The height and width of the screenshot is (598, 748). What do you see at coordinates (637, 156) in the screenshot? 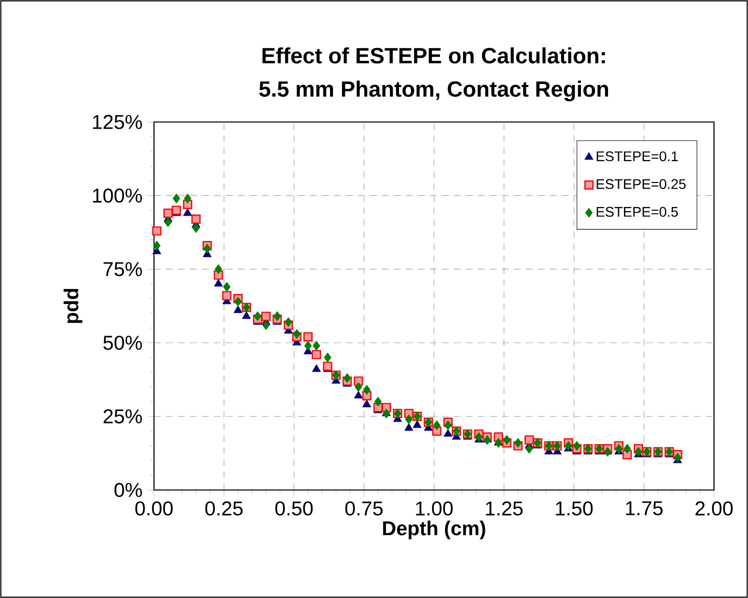
I see `legend-label: ESTEPE=0.1` at bounding box center [637, 156].